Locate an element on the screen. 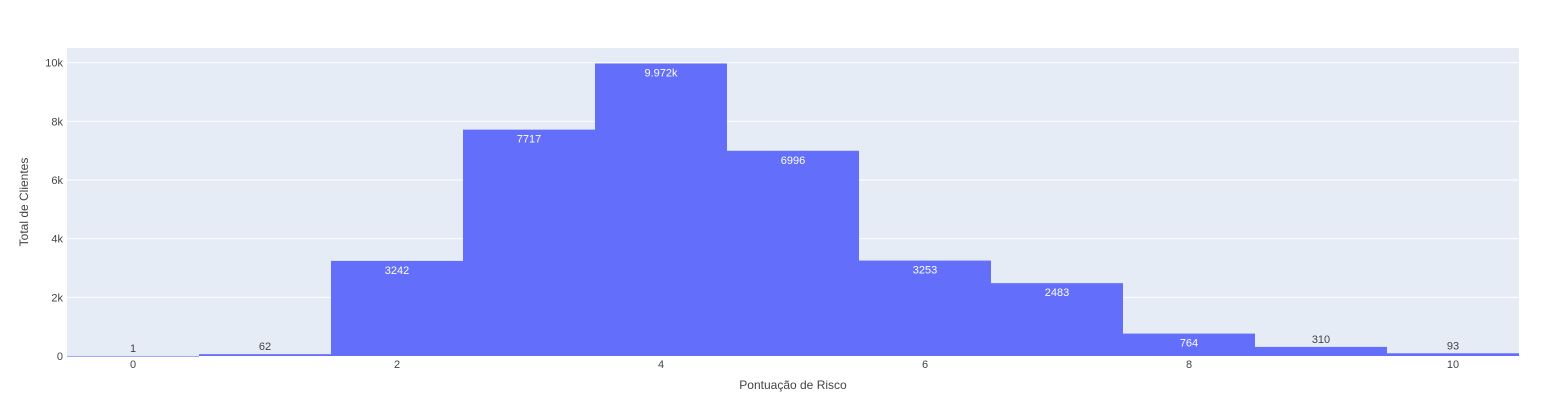 The image size is (1553, 407). y-tick-label: 4k is located at coordinates (57, 240).